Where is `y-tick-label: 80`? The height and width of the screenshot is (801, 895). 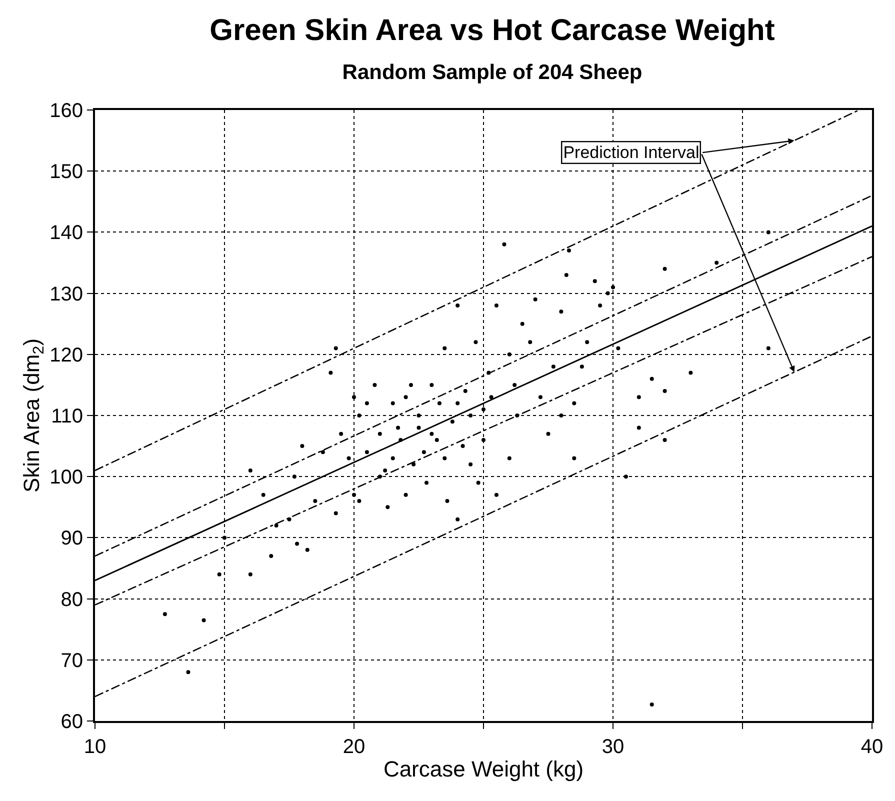
y-tick-label: 80 is located at coordinates (71, 599).